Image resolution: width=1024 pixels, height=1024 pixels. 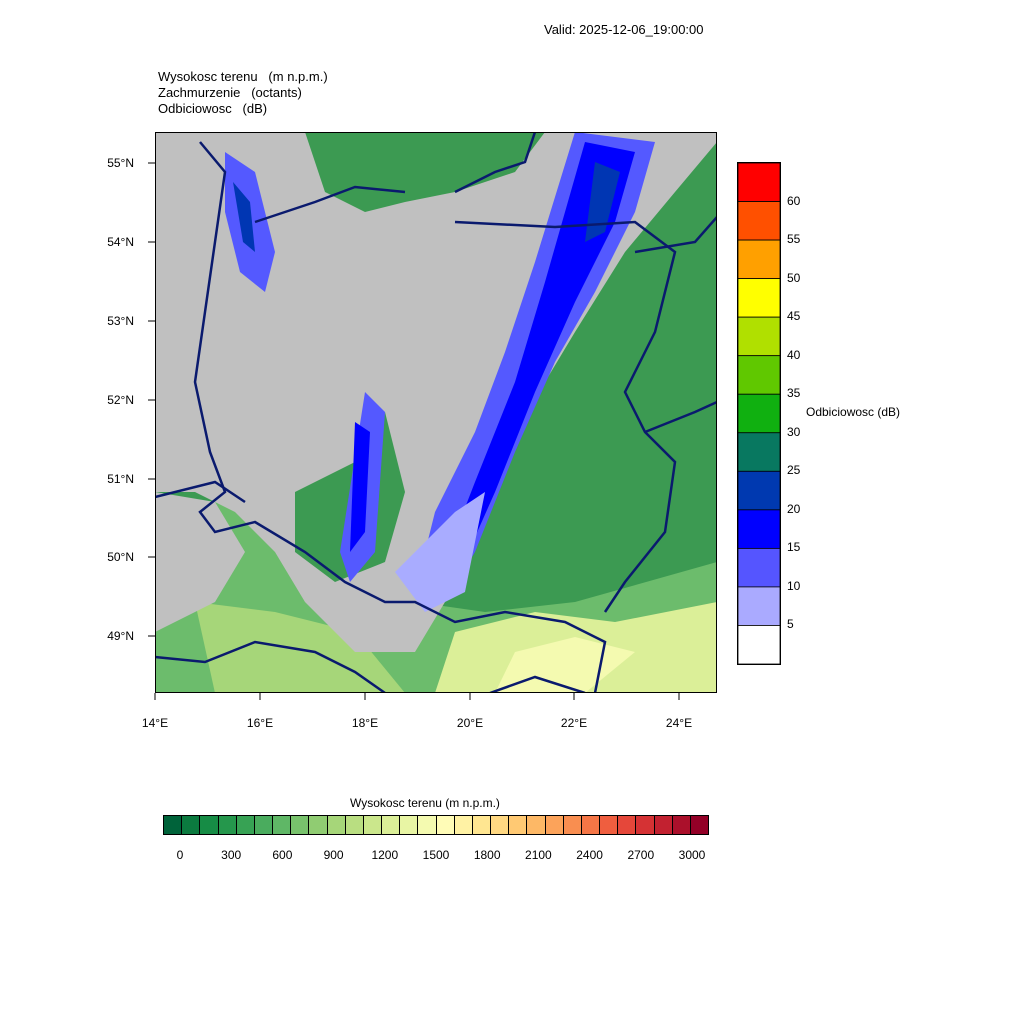 What do you see at coordinates (213, 108) in the screenshot?
I see `header-reflectivity-label: Odbiciowosc (dB)` at bounding box center [213, 108].